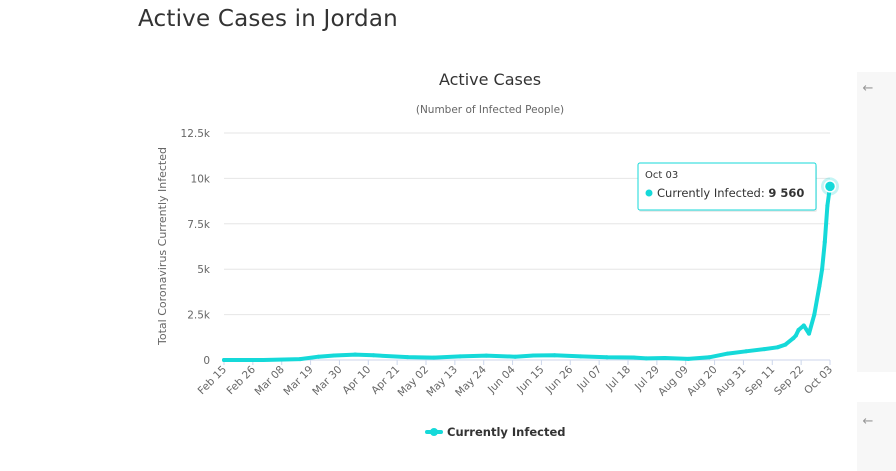 The width and height of the screenshot is (896, 471). I want to click on page-title: Active Cases in Jordan, so click(268, 19).